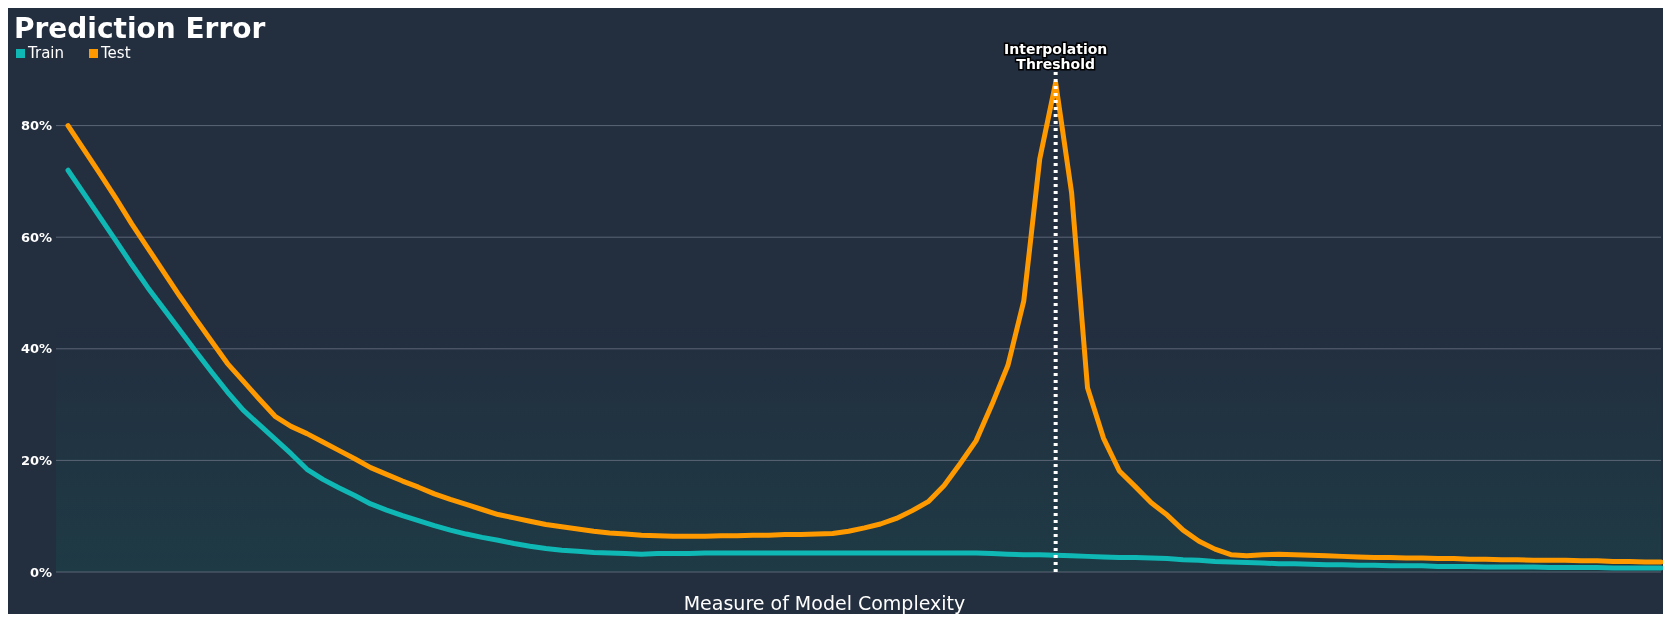 The height and width of the screenshot is (622, 1671). Describe the element at coordinates (36, 237) in the screenshot. I see `y-tick-label: 60%` at that location.